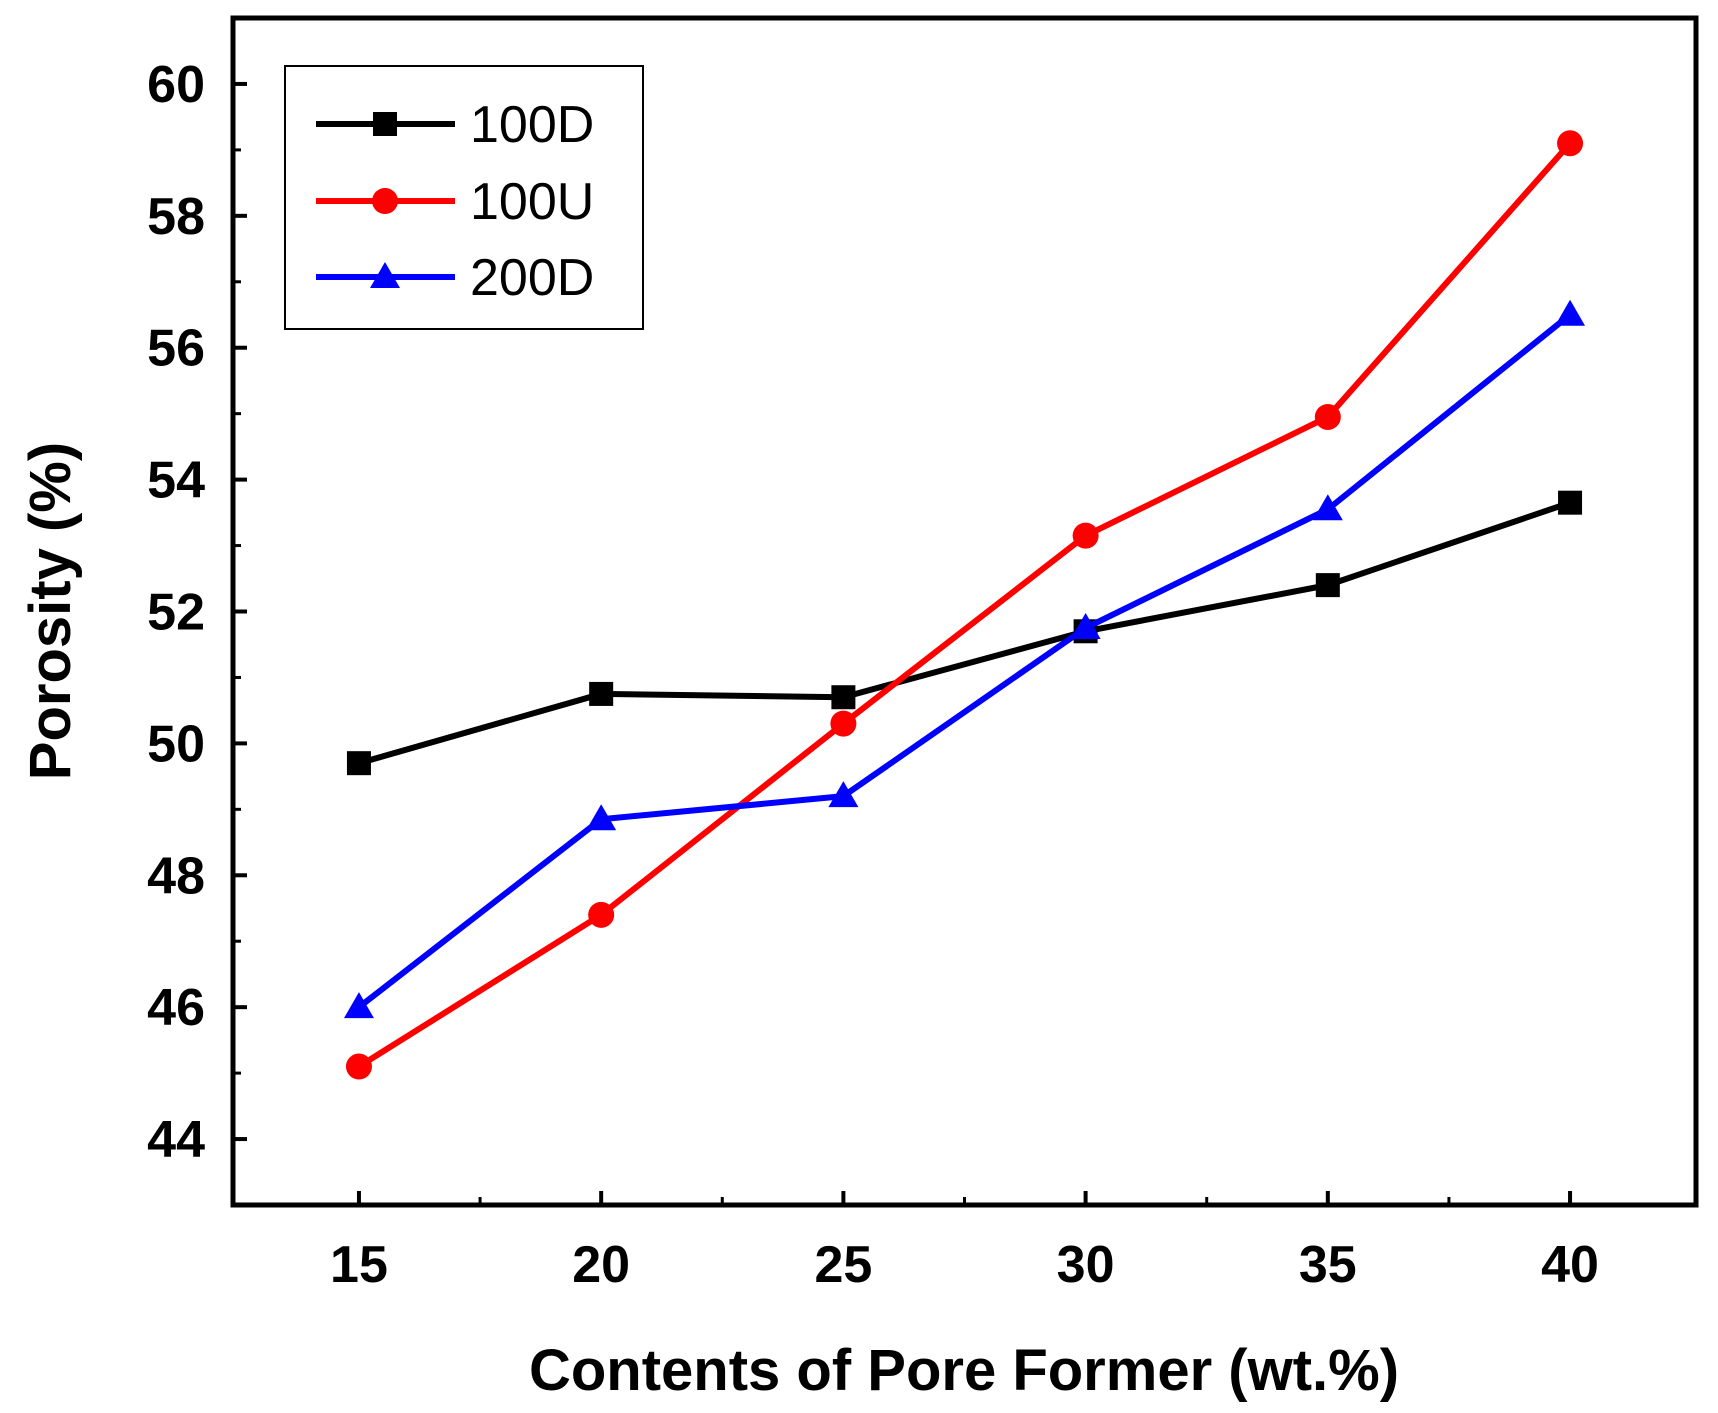 The image size is (1718, 1413). Describe the element at coordinates (843, 1265) in the screenshot. I see `x-tick-label: 25` at that location.